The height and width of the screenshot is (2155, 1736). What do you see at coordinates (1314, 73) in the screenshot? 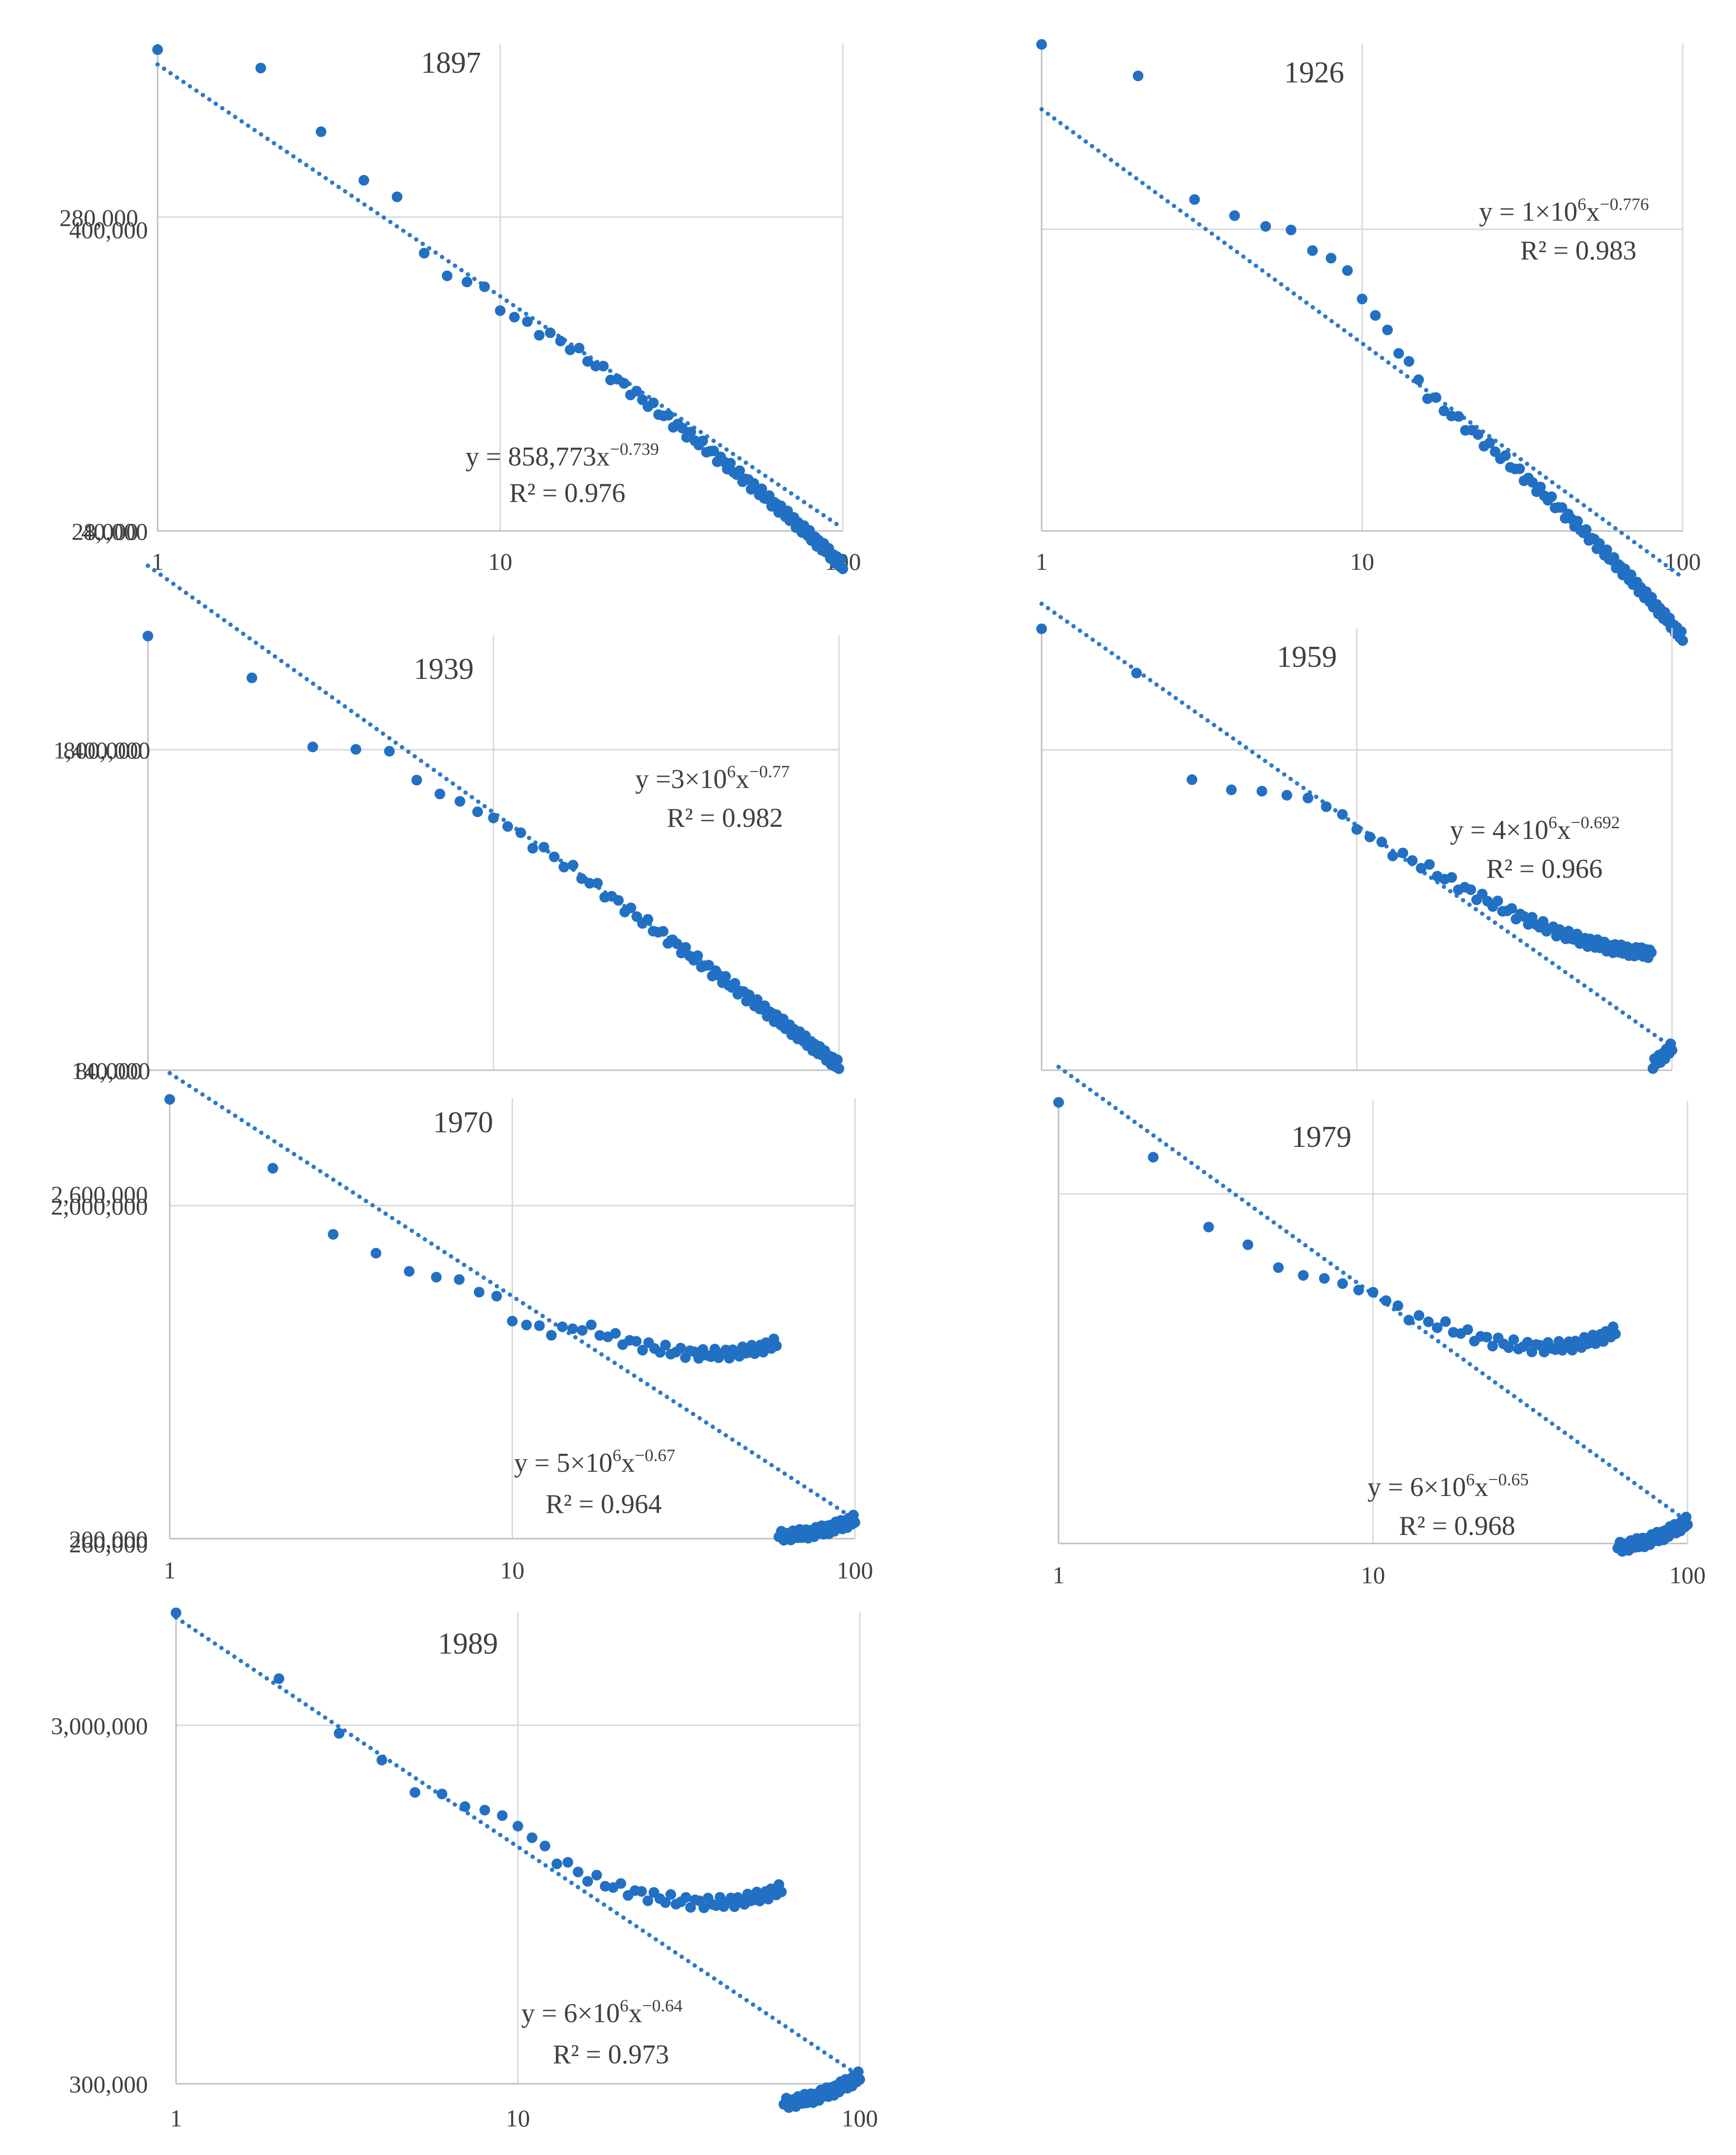
I see `panel-1926-title: 1926` at bounding box center [1314, 73].